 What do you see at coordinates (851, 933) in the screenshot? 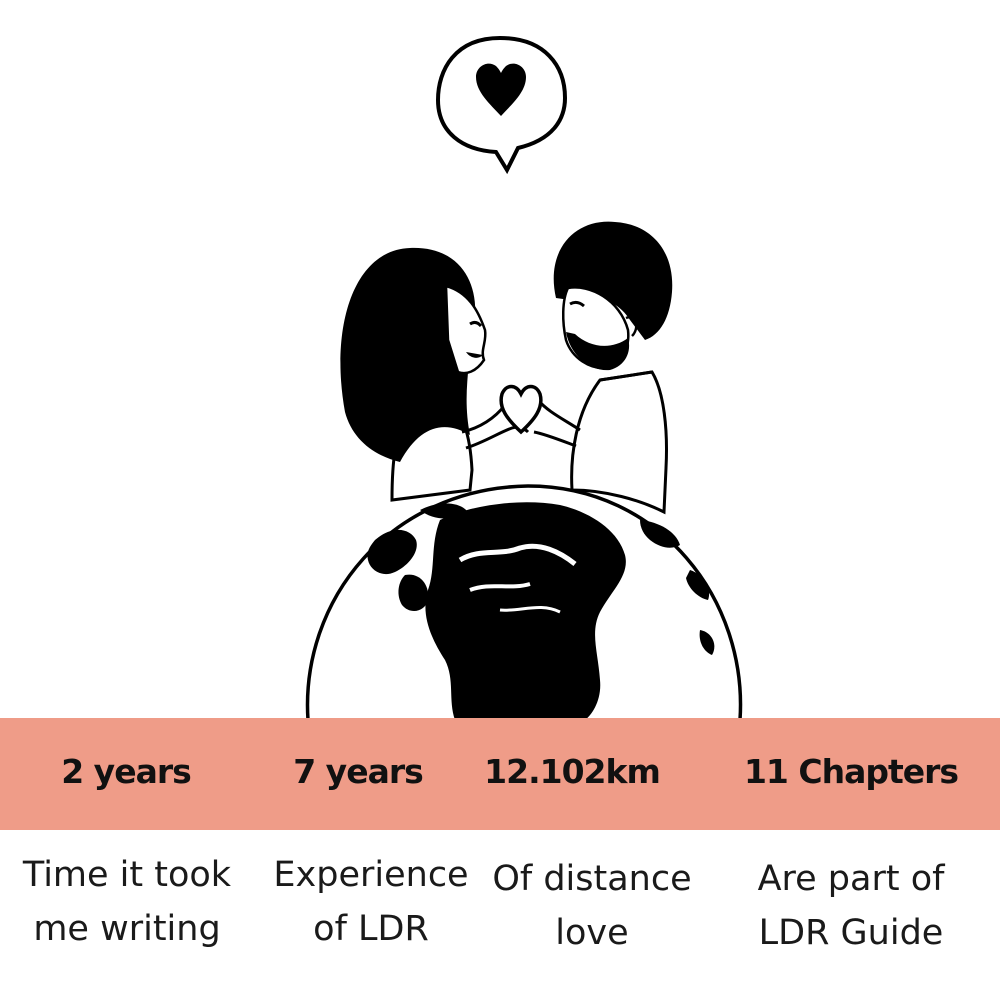
I see `stat-caption-chapters-line2: LDR Guide` at bounding box center [851, 933].